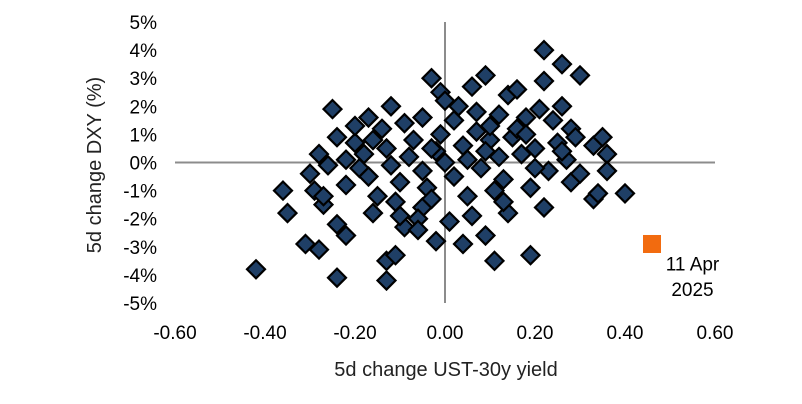 Image resolution: width=802 pixels, height=404 pixels. Describe the element at coordinates (95, 165) in the screenshot. I see `y-axis-title: 5d change DXY (%)` at that location.